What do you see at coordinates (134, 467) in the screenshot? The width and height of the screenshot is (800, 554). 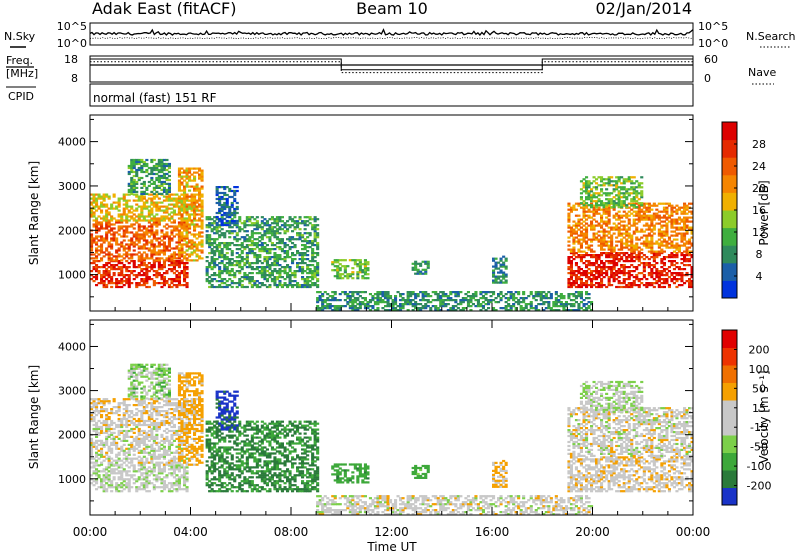 I see `velocity-cell` at bounding box center [134, 467].